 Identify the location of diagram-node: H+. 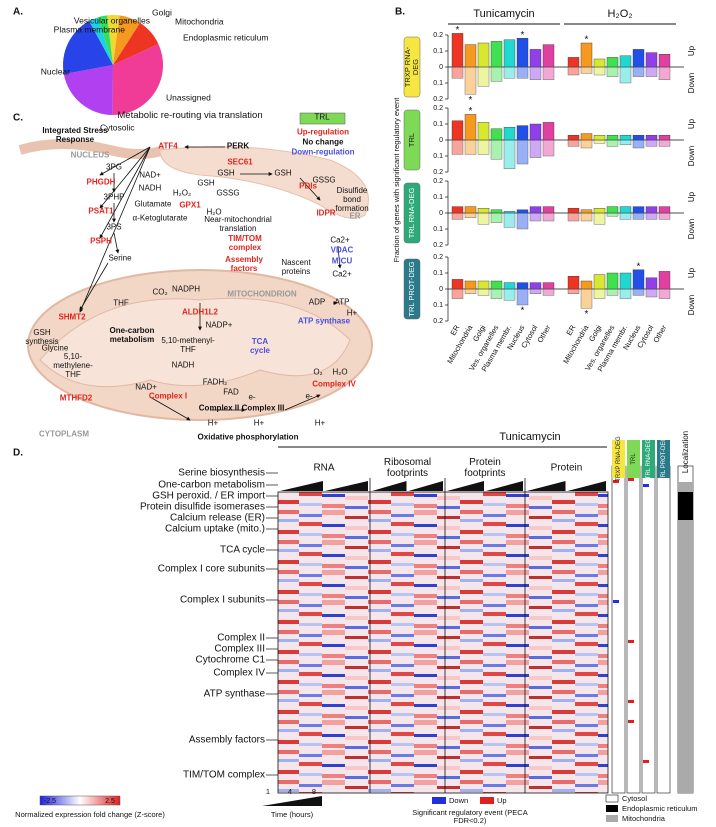
(259, 423).